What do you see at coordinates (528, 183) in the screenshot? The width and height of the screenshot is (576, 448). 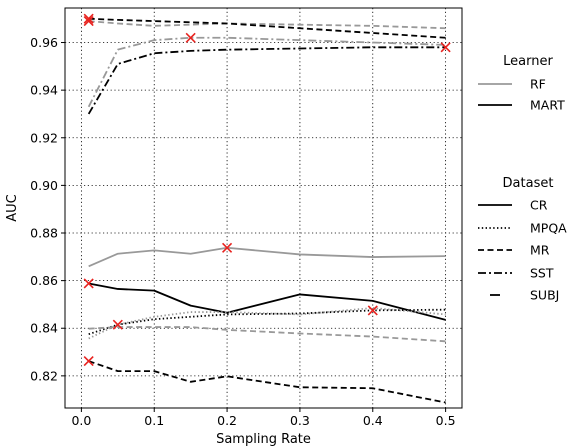 I see `legend-title: Dataset` at bounding box center [528, 183].